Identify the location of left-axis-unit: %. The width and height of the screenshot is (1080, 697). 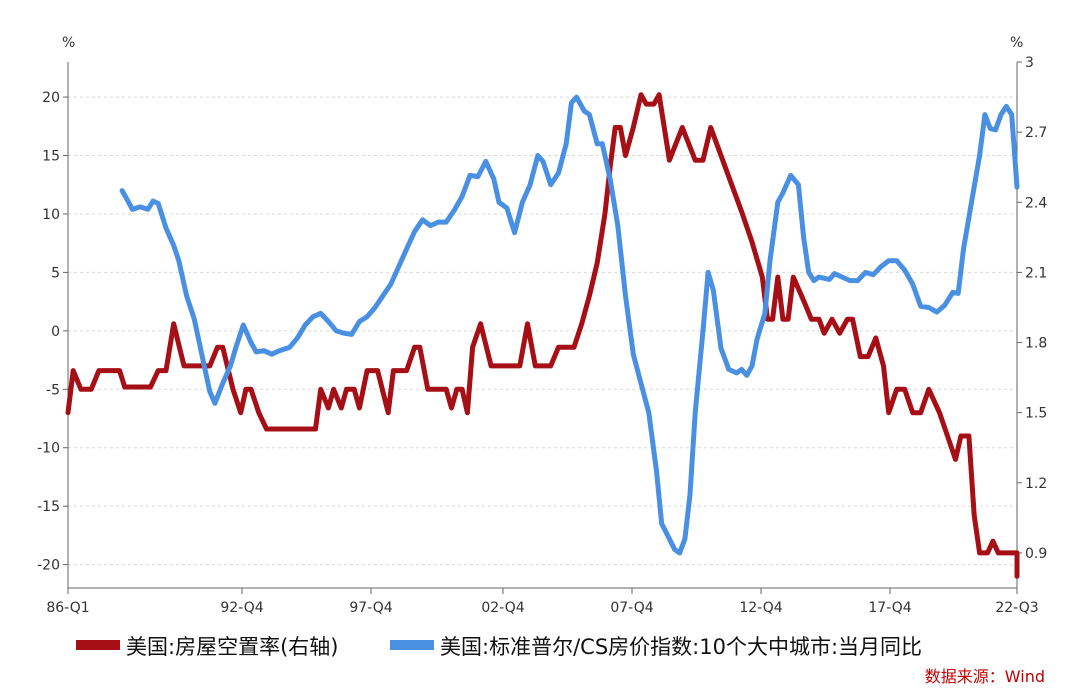
(68, 43).